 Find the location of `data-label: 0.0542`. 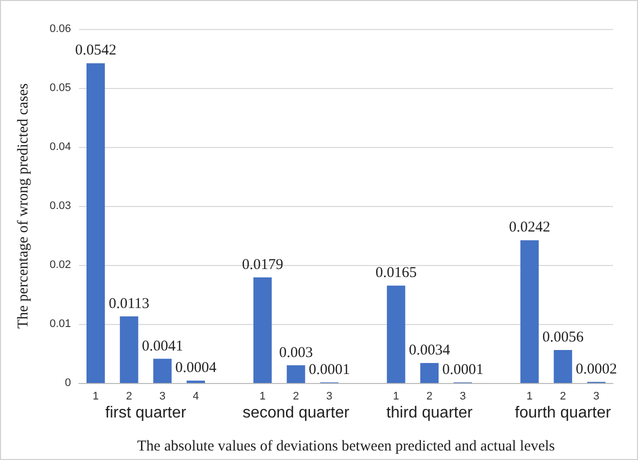

data-label: 0.0542 is located at coordinates (95, 50).